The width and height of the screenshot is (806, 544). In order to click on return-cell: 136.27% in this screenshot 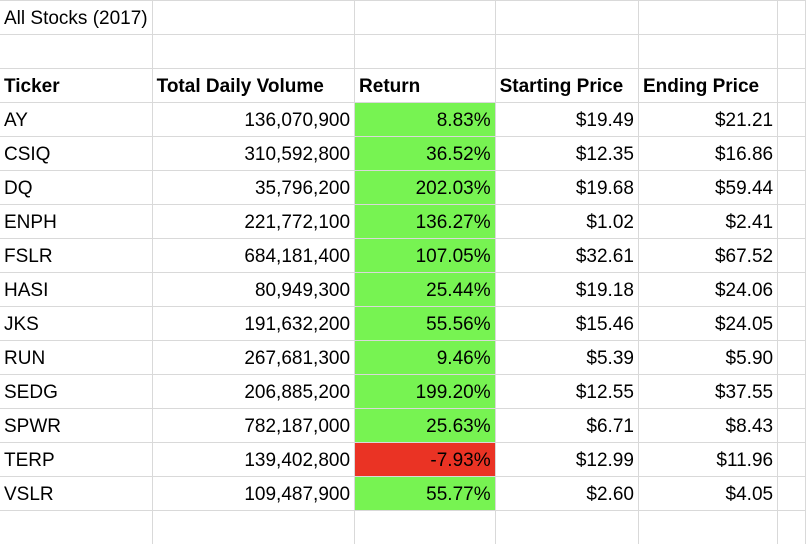, I will do `click(425, 221)`.